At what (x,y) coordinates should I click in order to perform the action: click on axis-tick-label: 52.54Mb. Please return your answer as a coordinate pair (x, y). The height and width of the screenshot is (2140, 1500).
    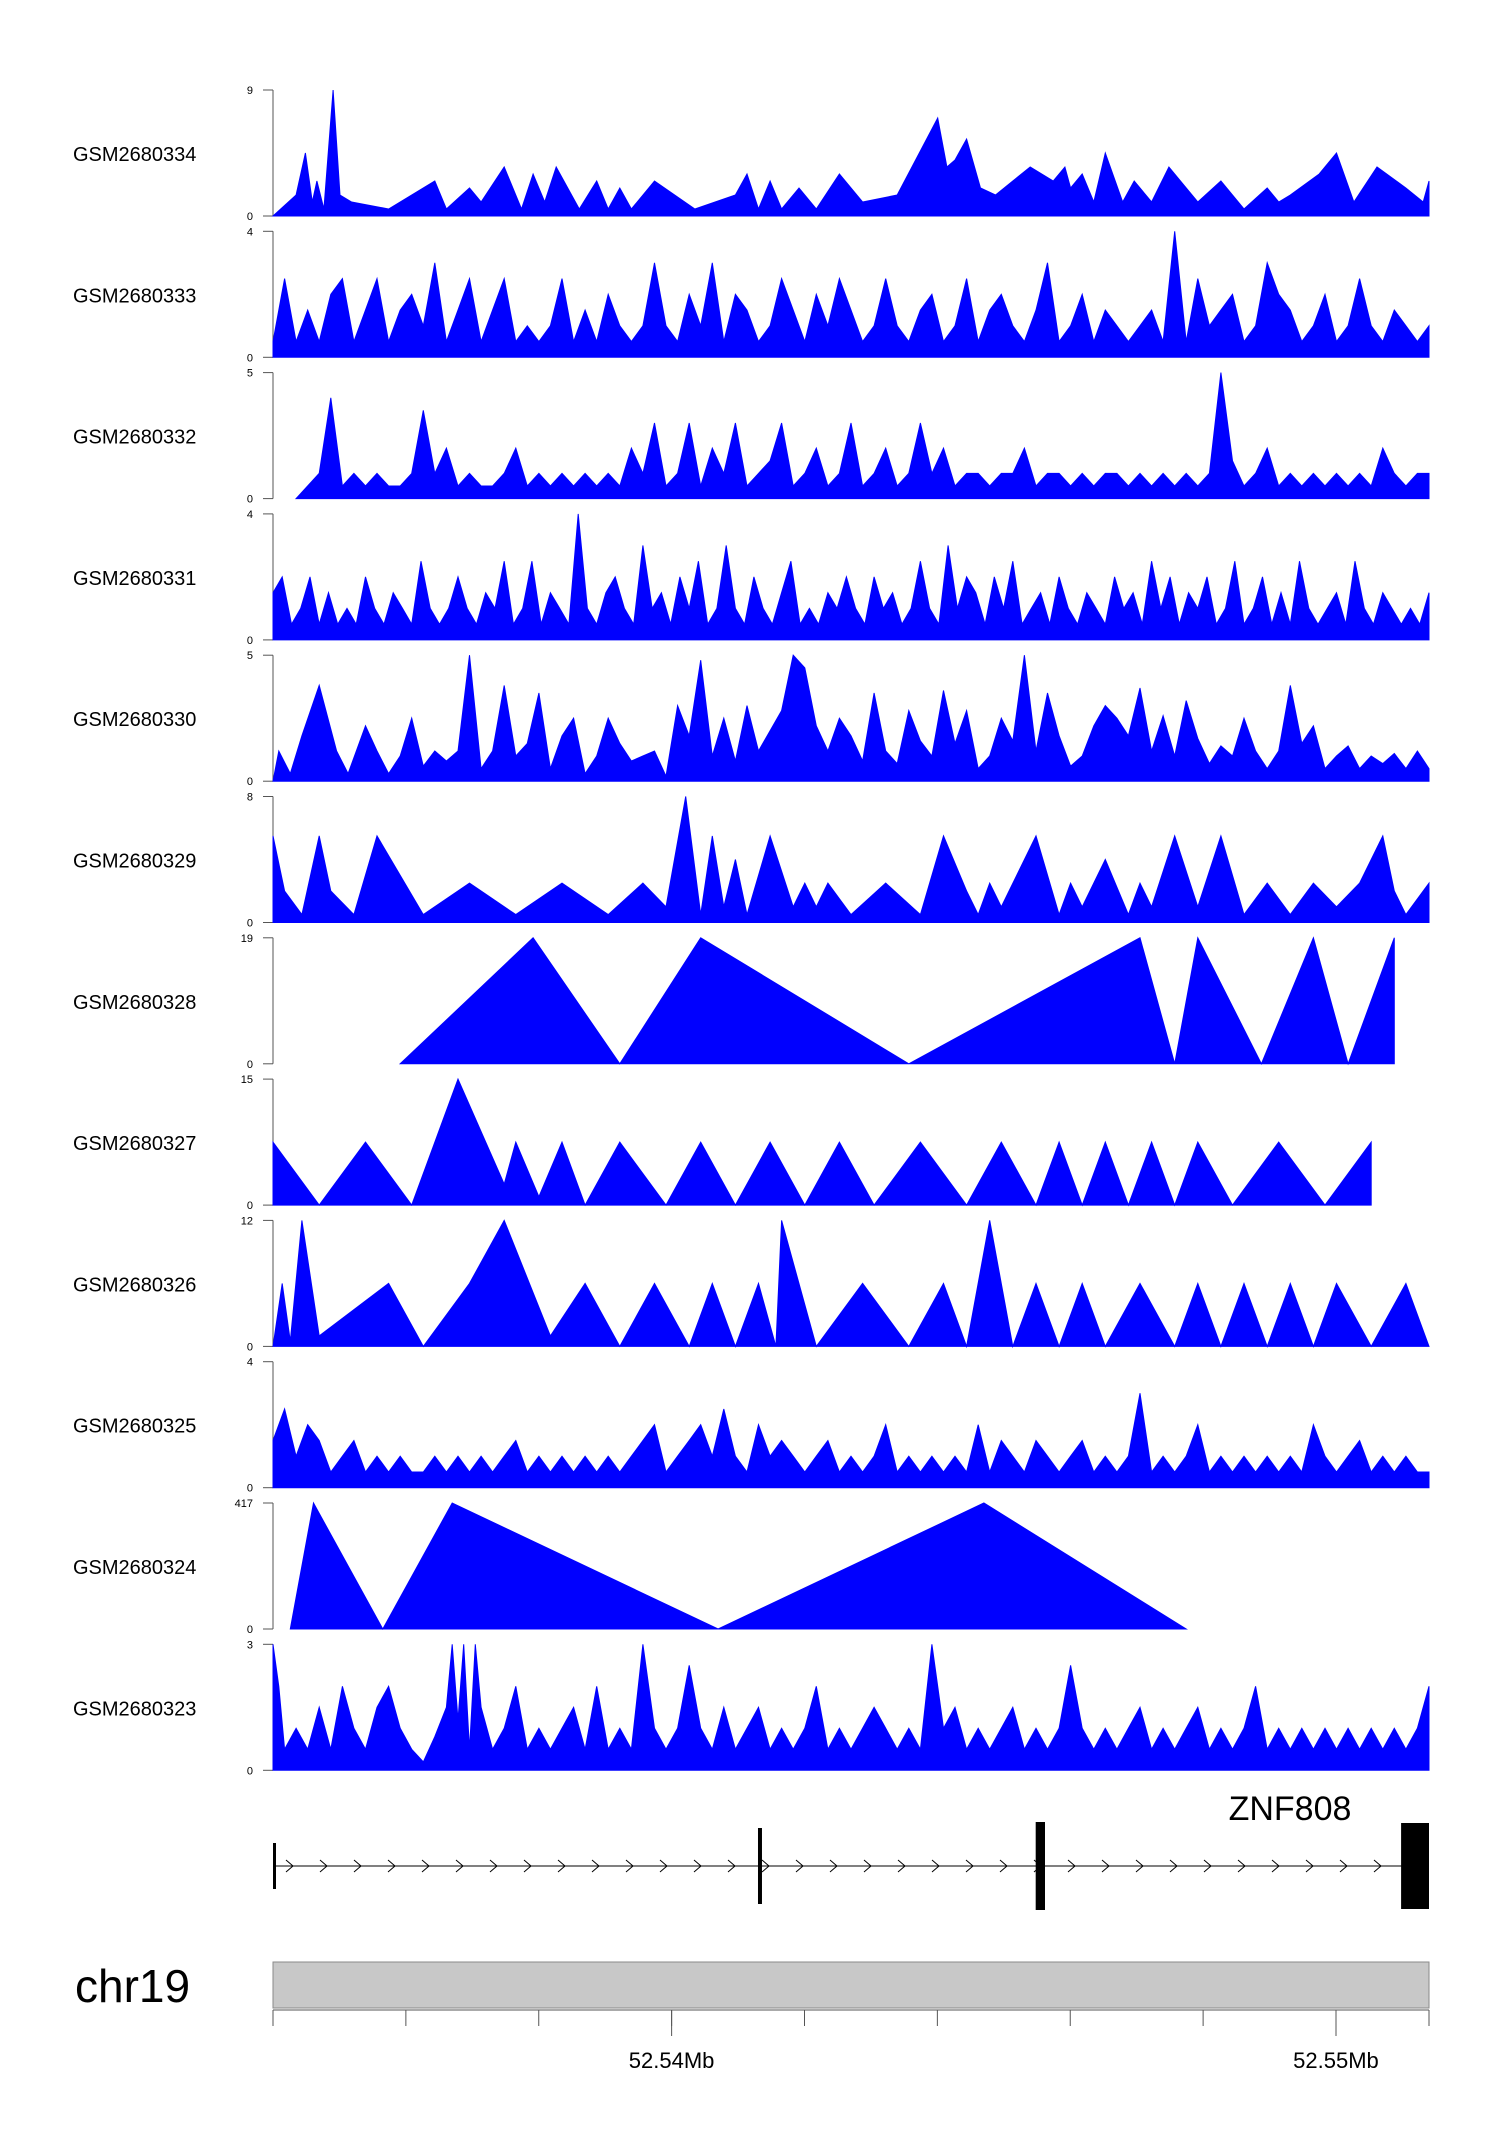
    Looking at the image, I should click on (672, 2060).